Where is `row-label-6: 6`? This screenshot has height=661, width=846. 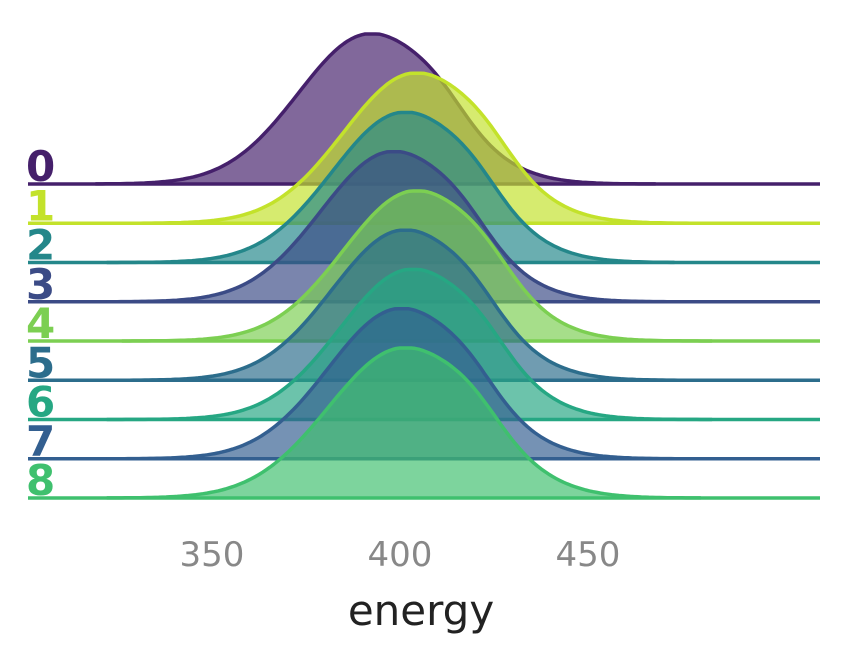
row-label-6: 6 is located at coordinates (40, 402).